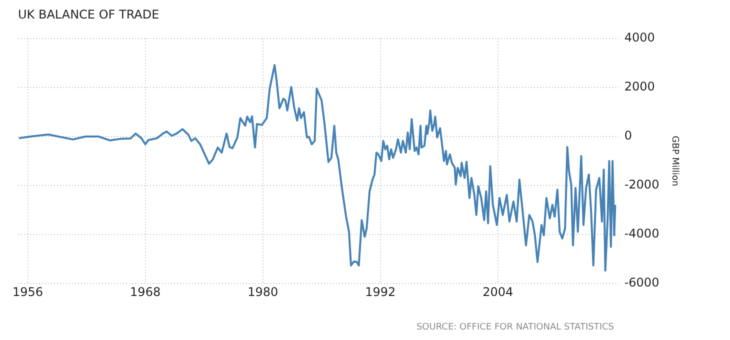 Image resolution: width=730 pixels, height=340 pixels. Describe the element at coordinates (642, 283) in the screenshot. I see `y-tick-label: -6000` at that location.